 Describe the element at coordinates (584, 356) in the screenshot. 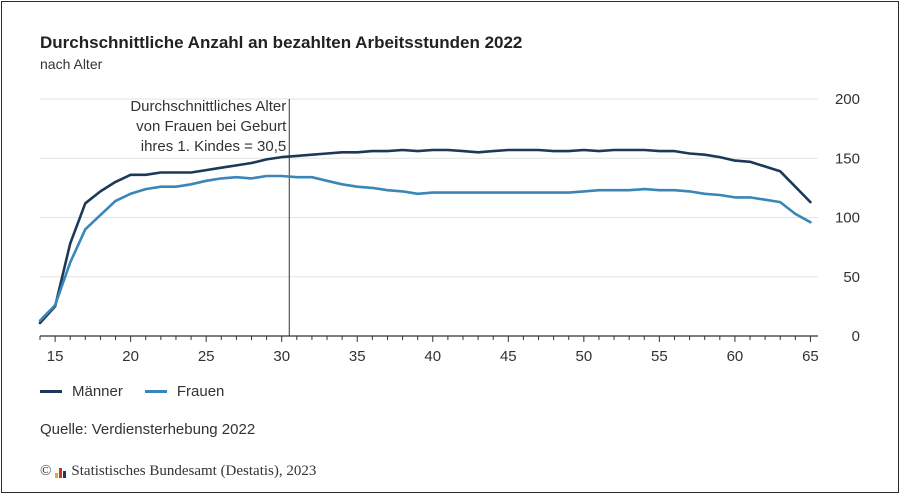

I see `x-tick-label-50: 50` at that location.